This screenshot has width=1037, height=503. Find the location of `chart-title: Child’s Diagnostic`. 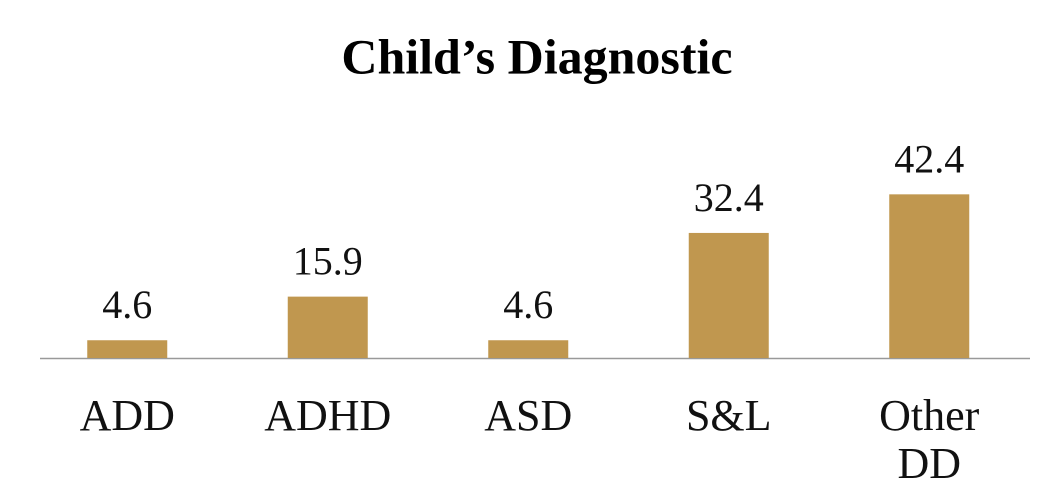

chart-title: Child’s Diagnostic is located at coordinates (536, 56).